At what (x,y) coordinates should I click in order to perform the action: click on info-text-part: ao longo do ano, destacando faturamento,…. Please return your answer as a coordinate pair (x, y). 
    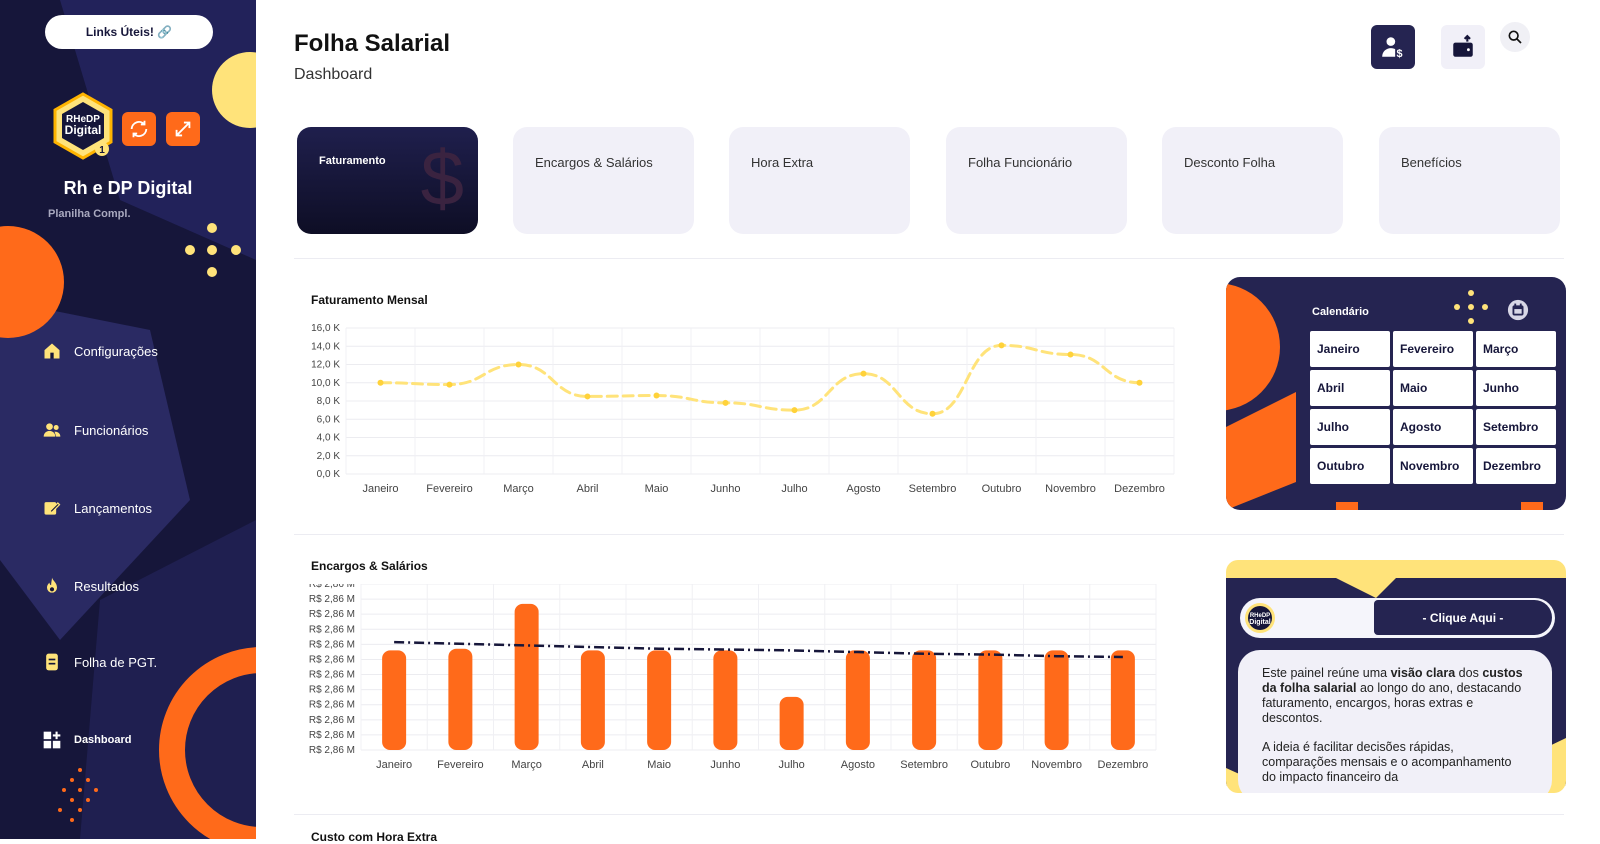
    Looking at the image, I should click on (1392, 703).